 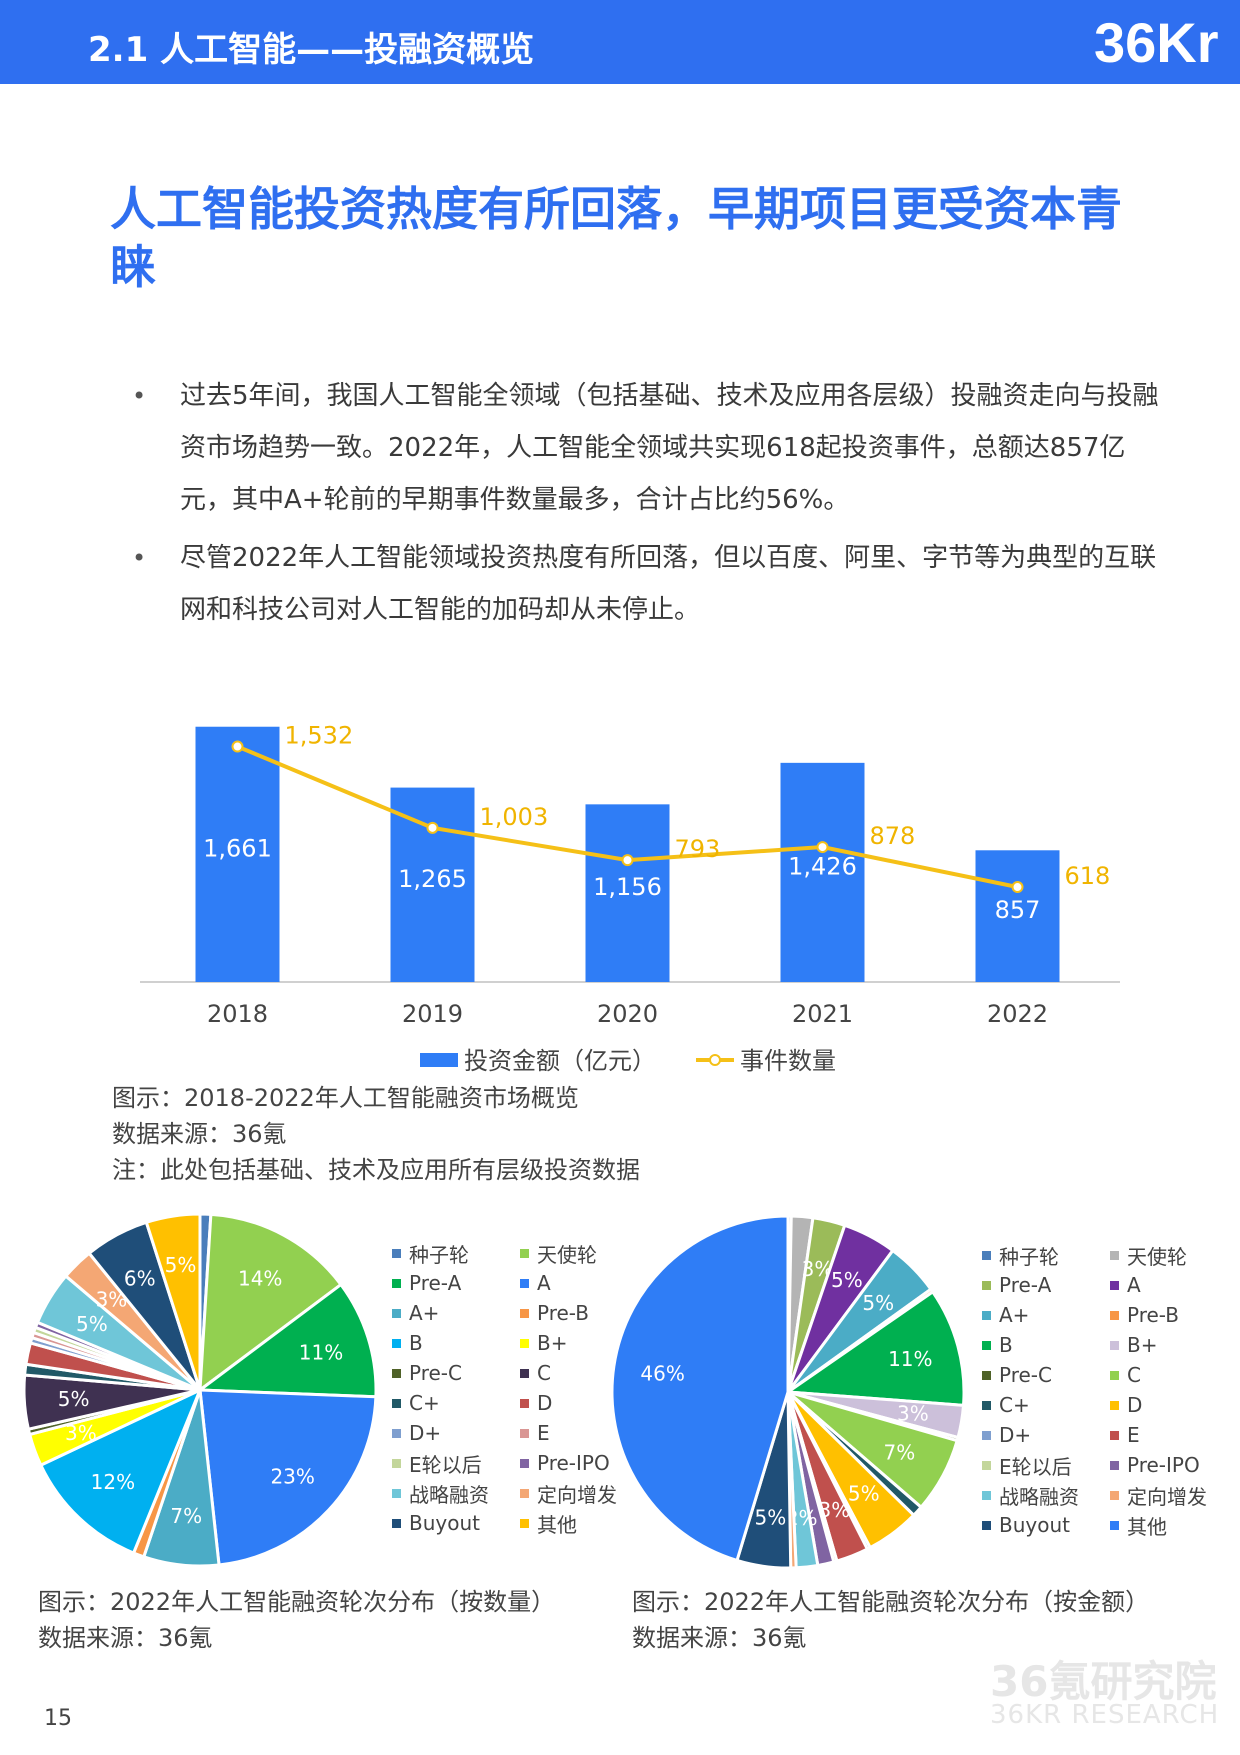 I want to click on legend-item: E轮以后, so click(x=1041, y=1465).